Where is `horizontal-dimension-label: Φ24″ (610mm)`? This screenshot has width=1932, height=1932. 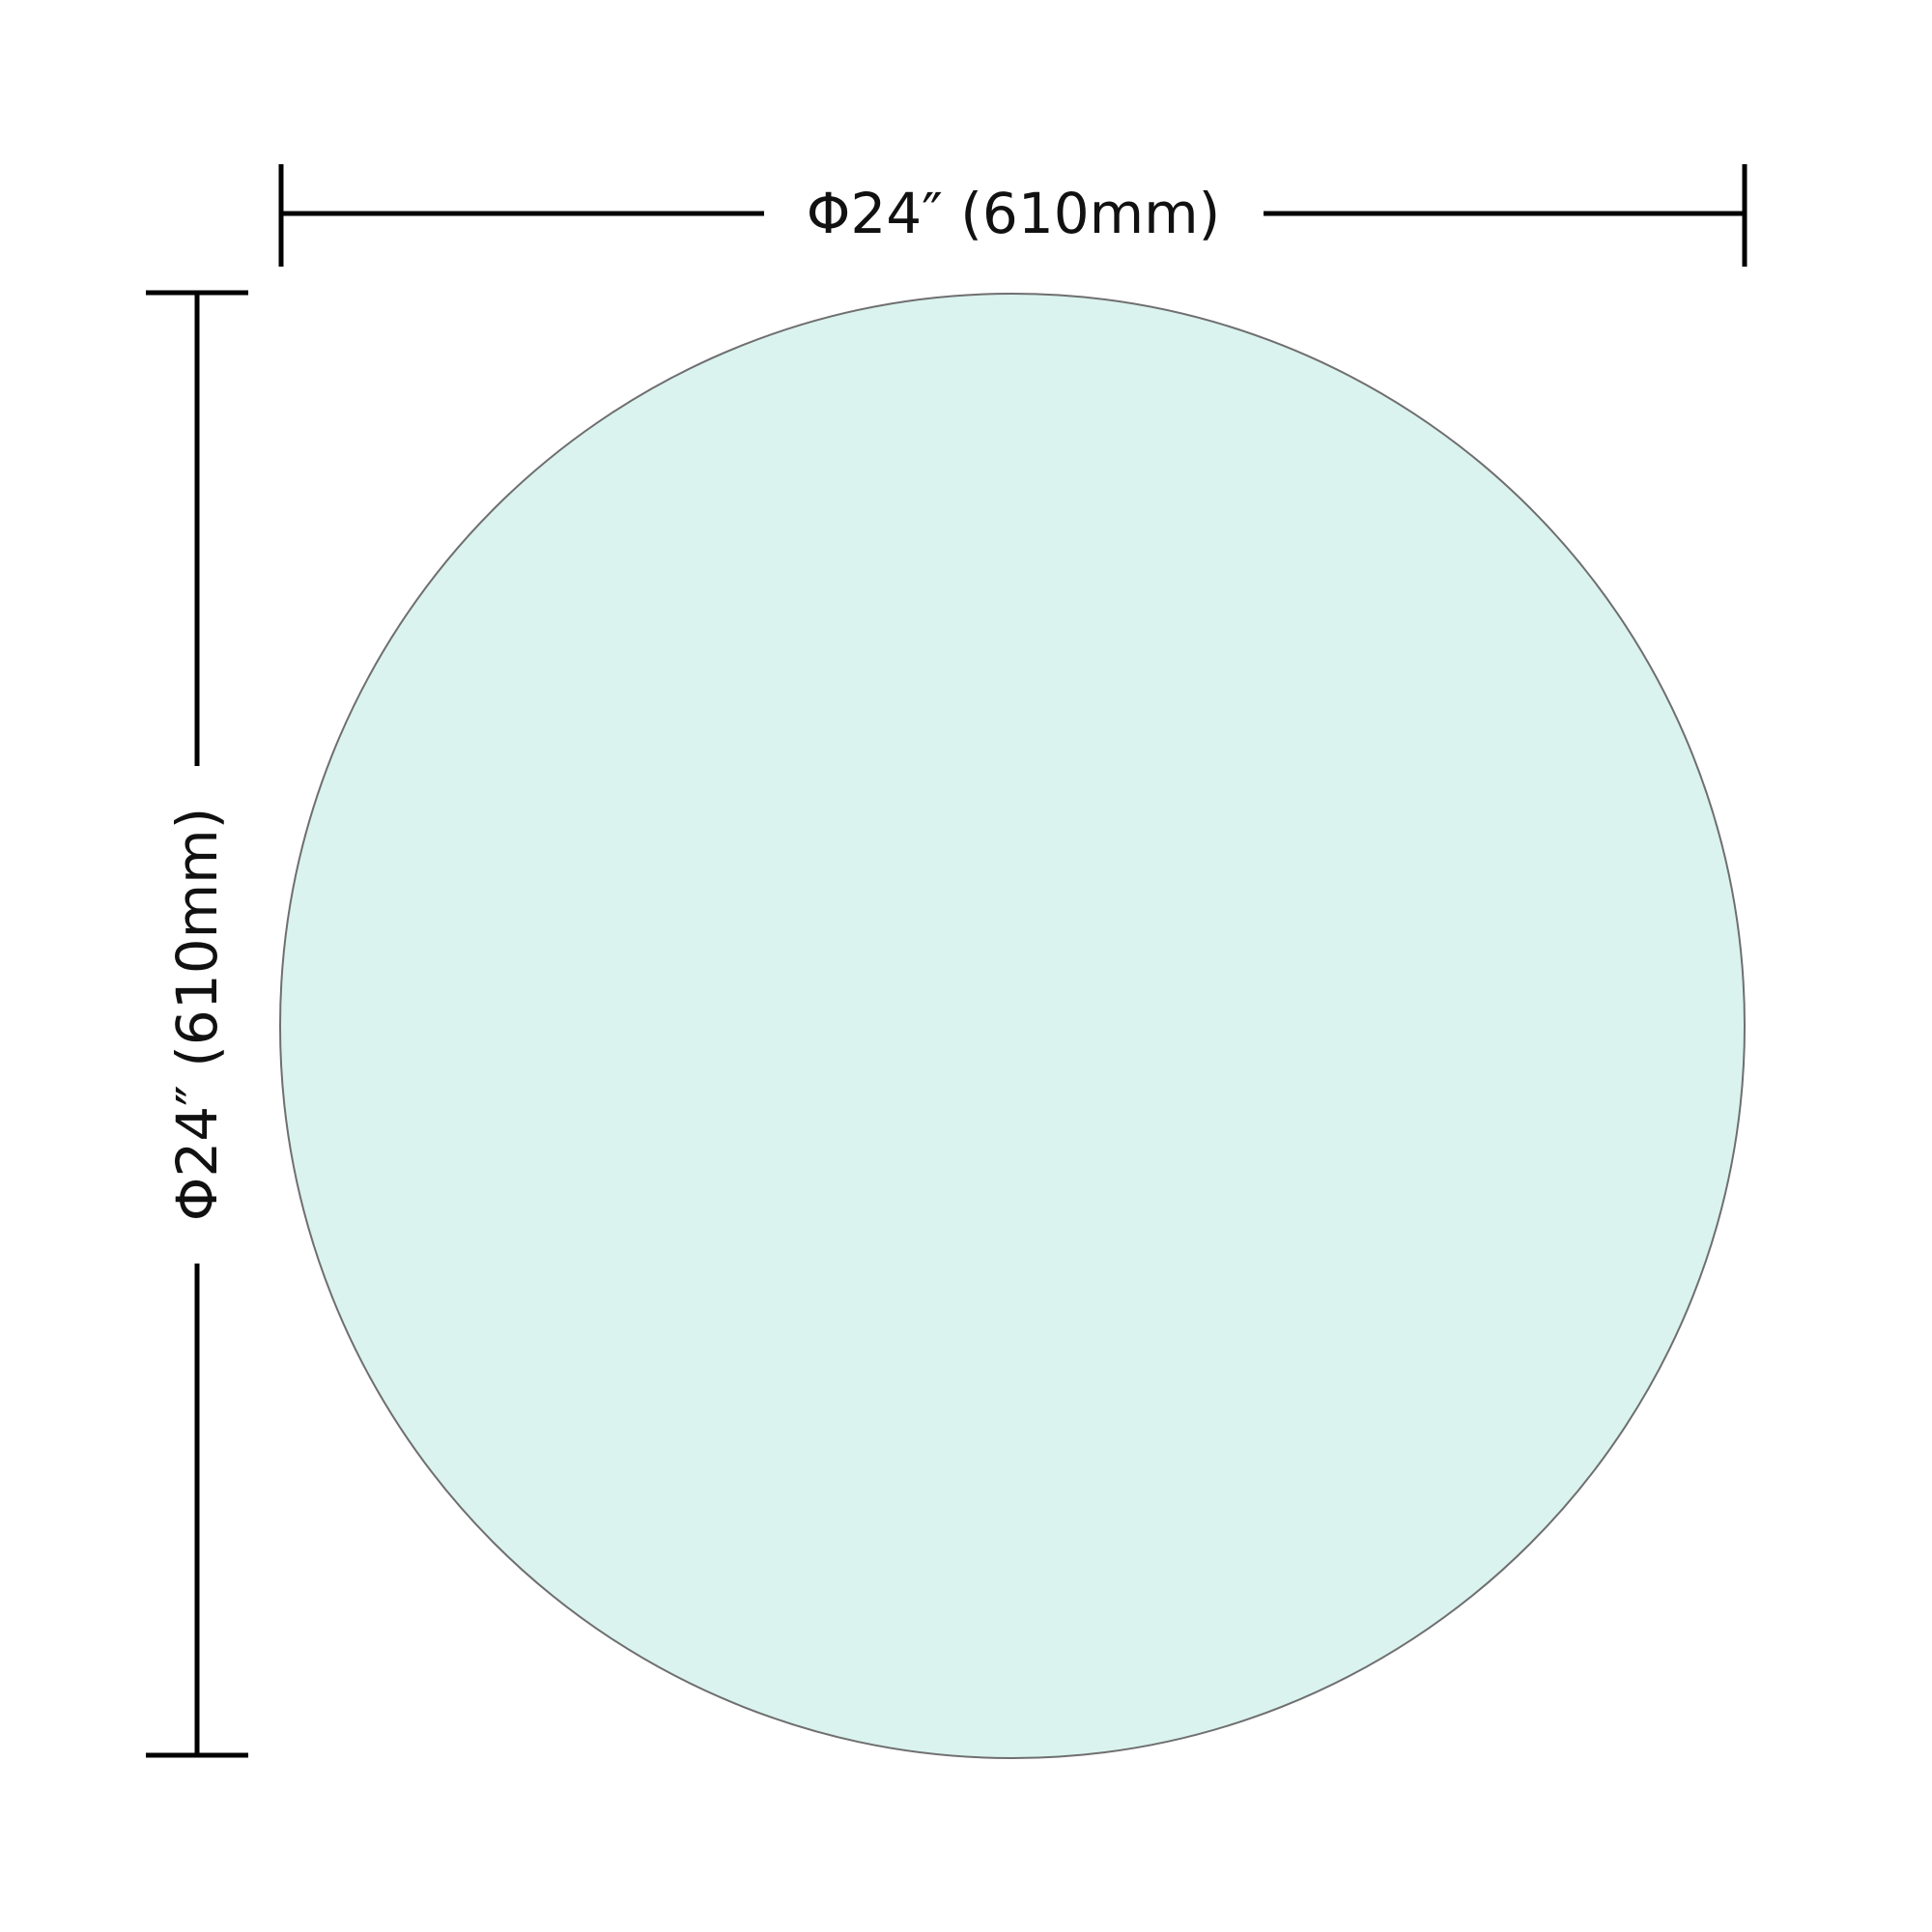
horizontal-dimension-label: Φ24″ (610mm) is located at coordinates (1014, 213).